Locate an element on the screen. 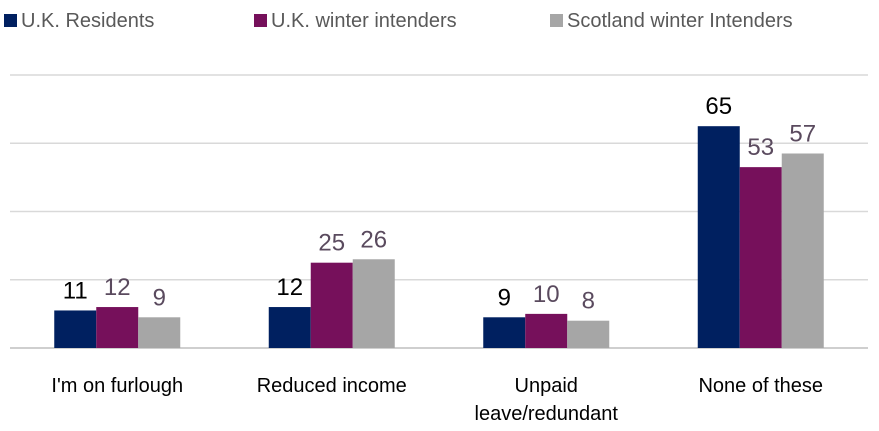  data-label: 26 is located at coordinates (373, 239).